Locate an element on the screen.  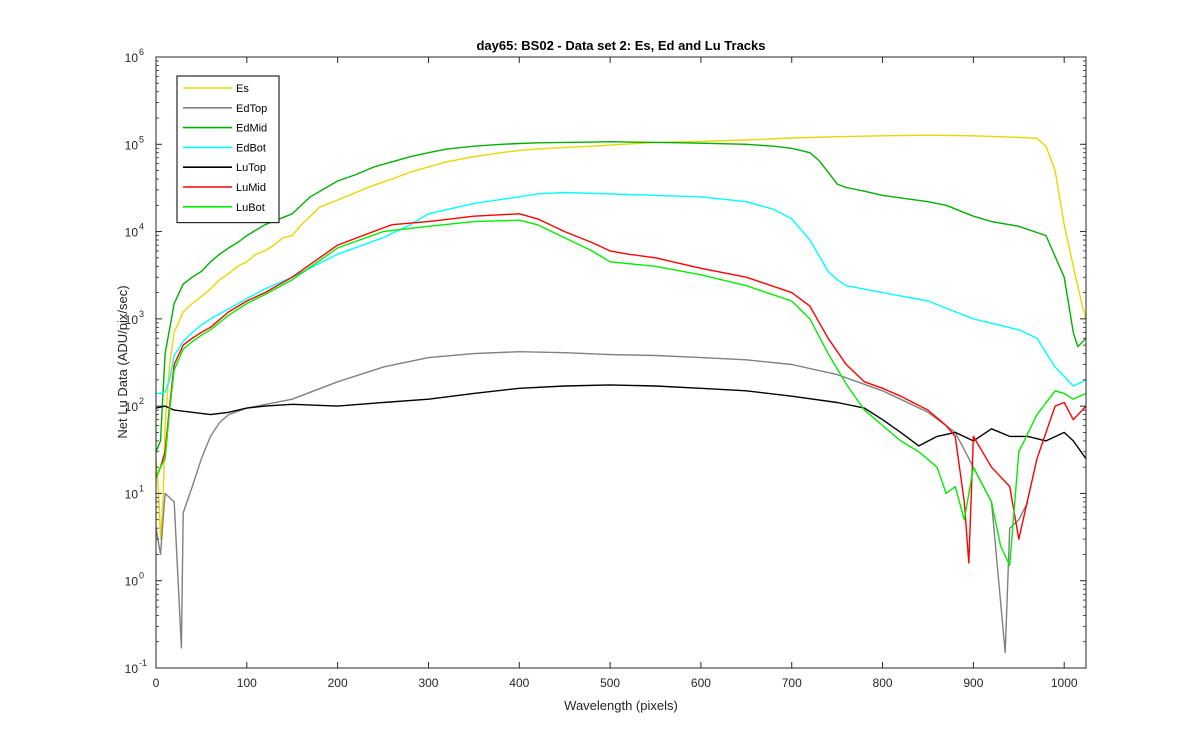
y-tick-label: 10 2 is located at coordinates (134, 405).